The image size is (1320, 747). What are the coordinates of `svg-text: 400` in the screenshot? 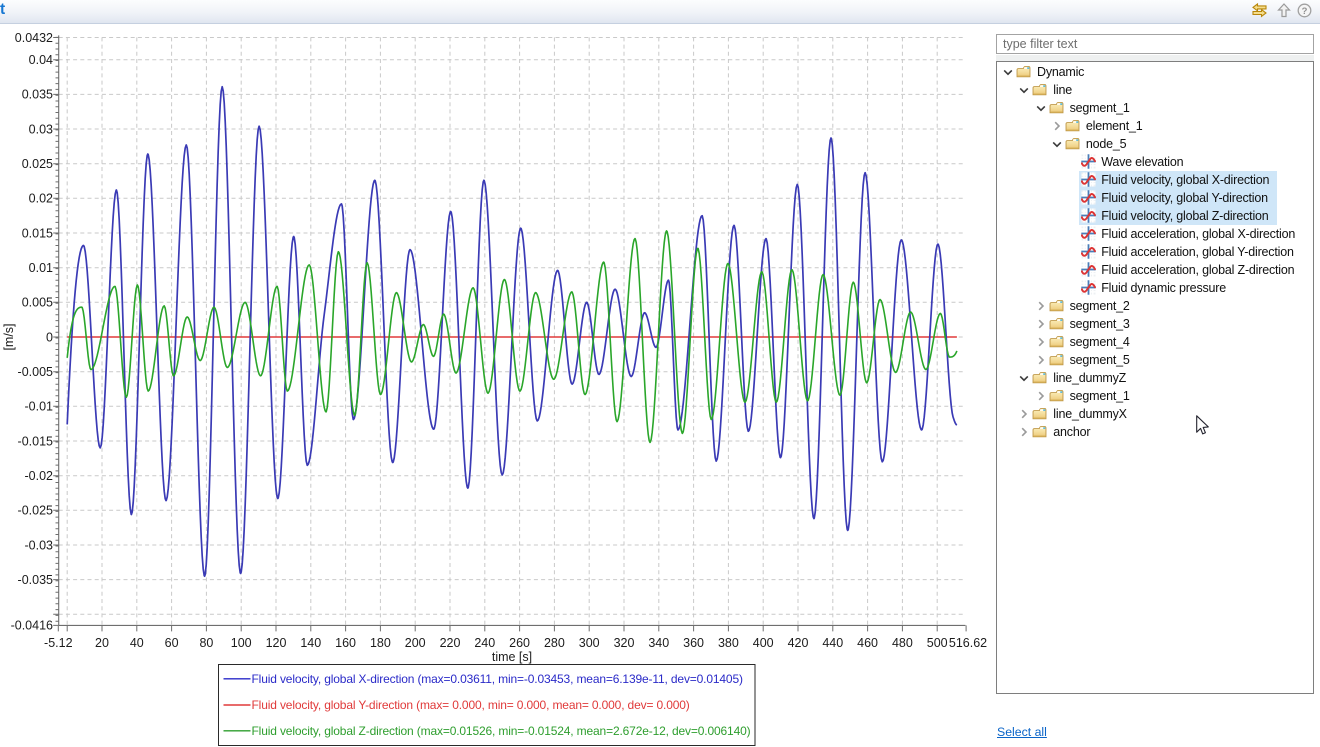 It's located at (763, 643).